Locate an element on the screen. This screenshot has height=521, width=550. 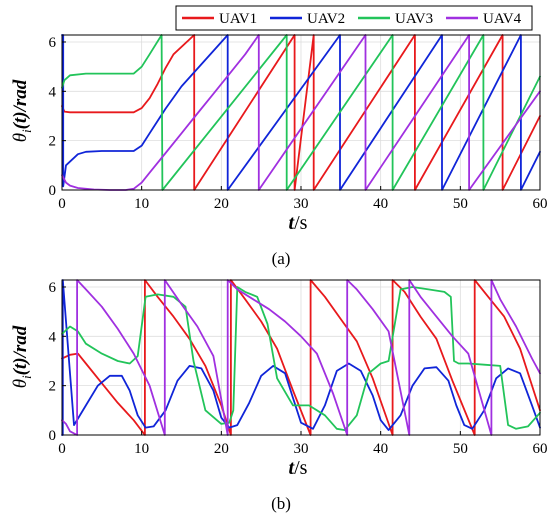
panel-a-caption: (a) is located at coordinates (281, 258).